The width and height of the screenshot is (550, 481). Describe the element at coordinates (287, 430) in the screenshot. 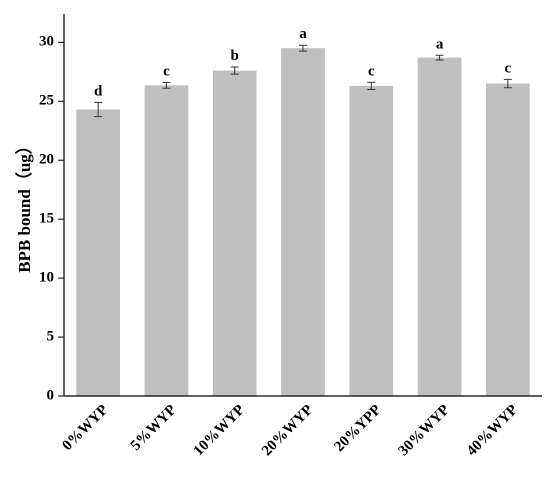

I see `x-tick-label: 20%WYP` at that location.